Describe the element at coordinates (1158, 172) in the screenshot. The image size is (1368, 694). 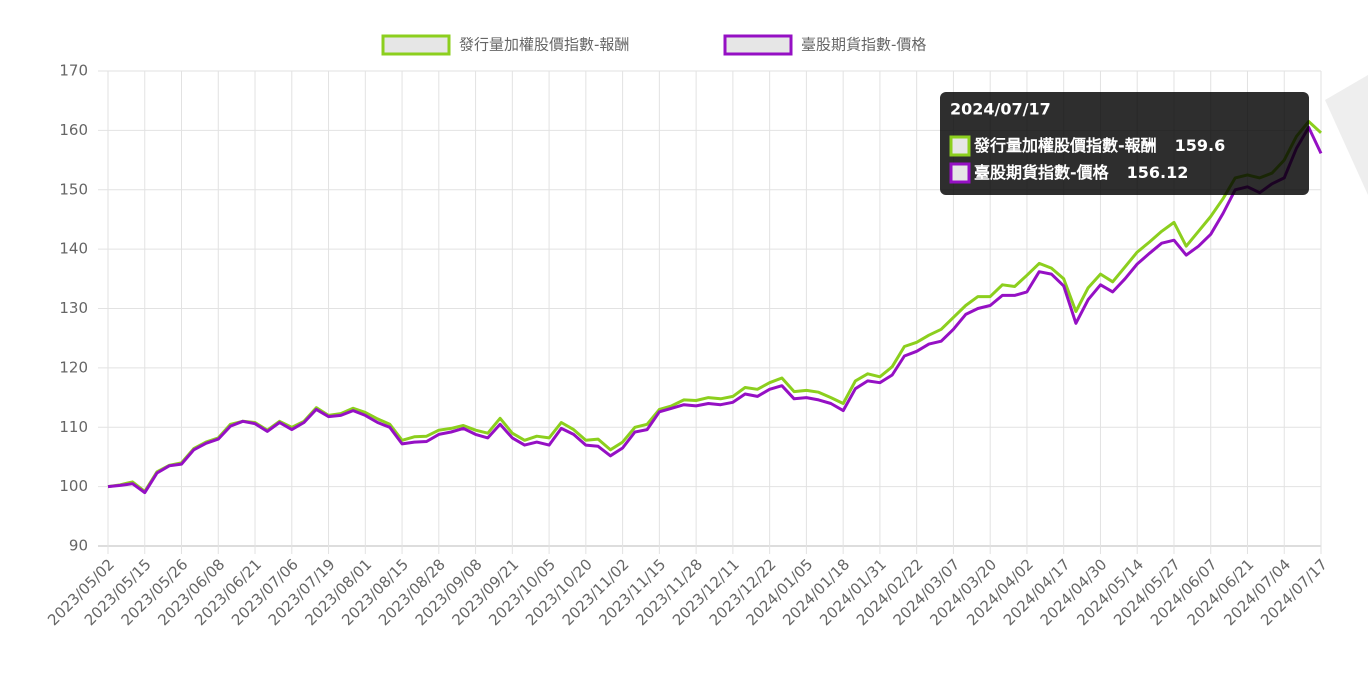
I see `tooltip-value: 156.12` at that location.